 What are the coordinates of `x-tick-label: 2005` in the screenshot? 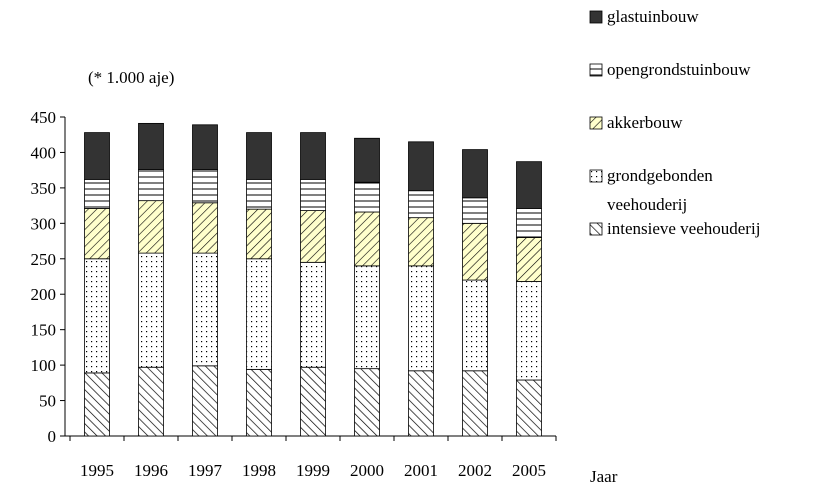 It's located at (529, 470).